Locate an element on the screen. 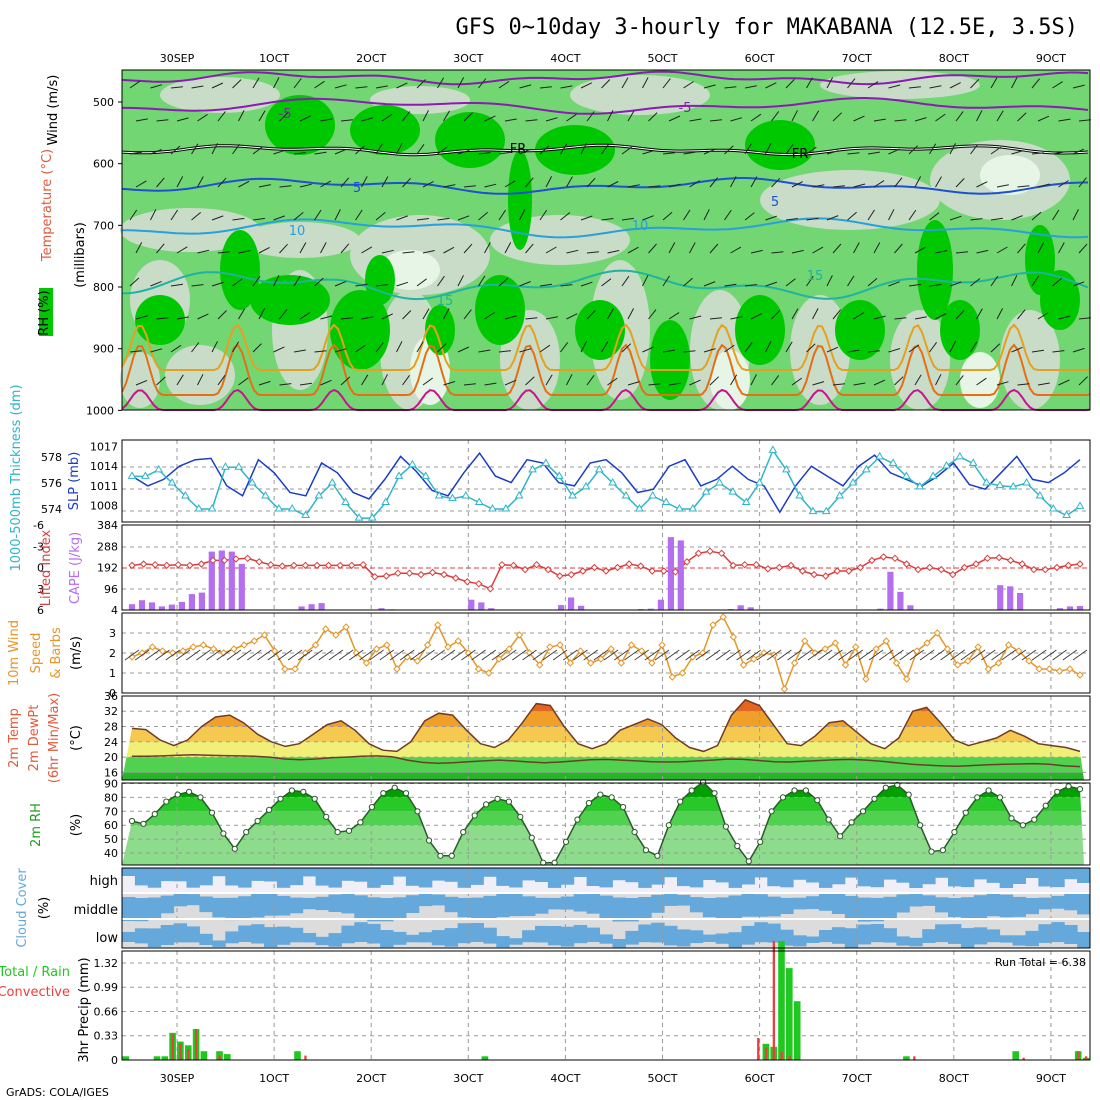 Image resolution: width=1100 pixels, height=1100 pixels. temp-tick: 36 is located at coordinates (111, 696).